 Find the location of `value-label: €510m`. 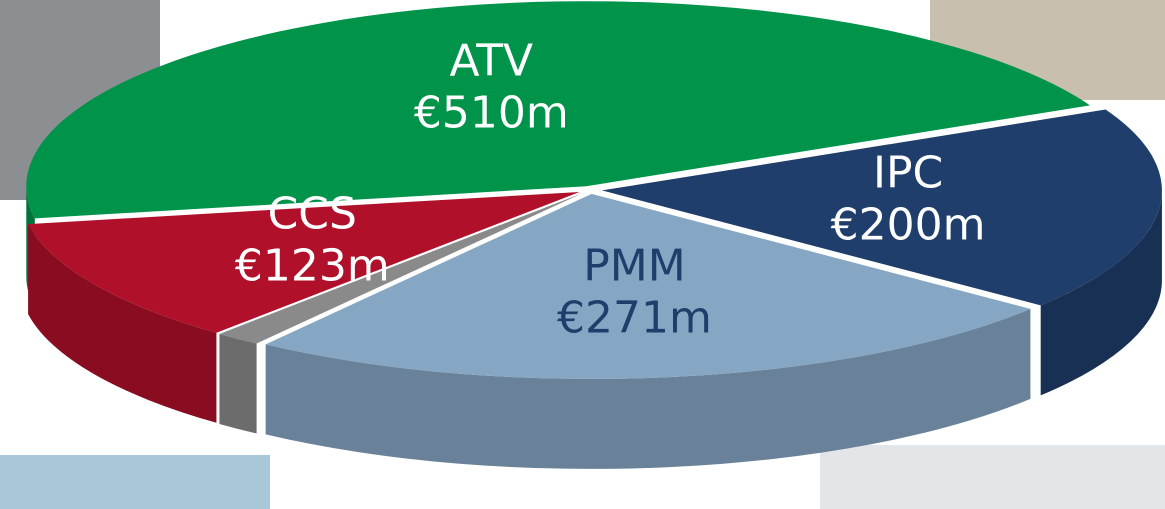

value-label: €510m is located at coordinates (491, 112).